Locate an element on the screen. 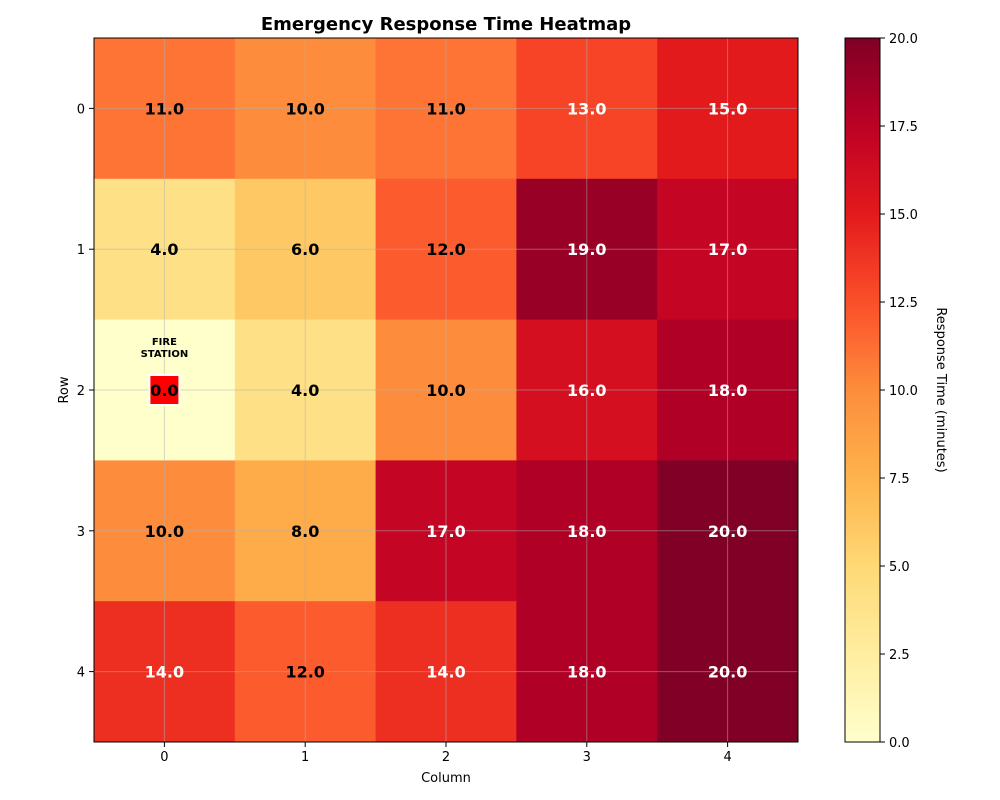  chart-title: Emergency Response Time Heatmap is located at coordinates (446, 24).